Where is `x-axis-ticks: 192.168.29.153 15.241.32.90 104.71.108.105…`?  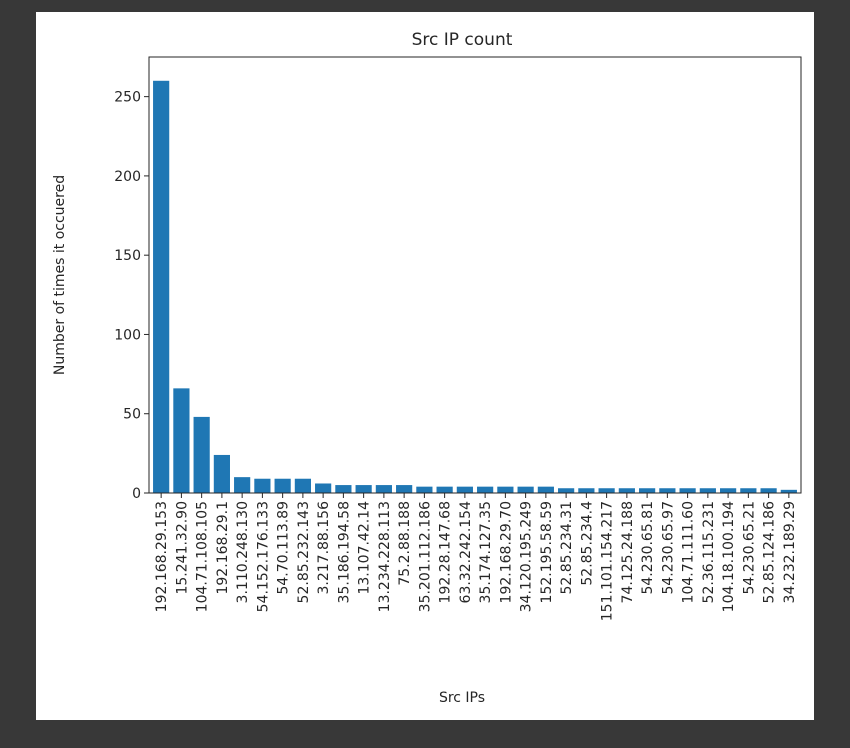
x-axis-ticks: 192.168.29.153 15.241.32.90 104.71.108.105… is located at coordinates (476, 557).